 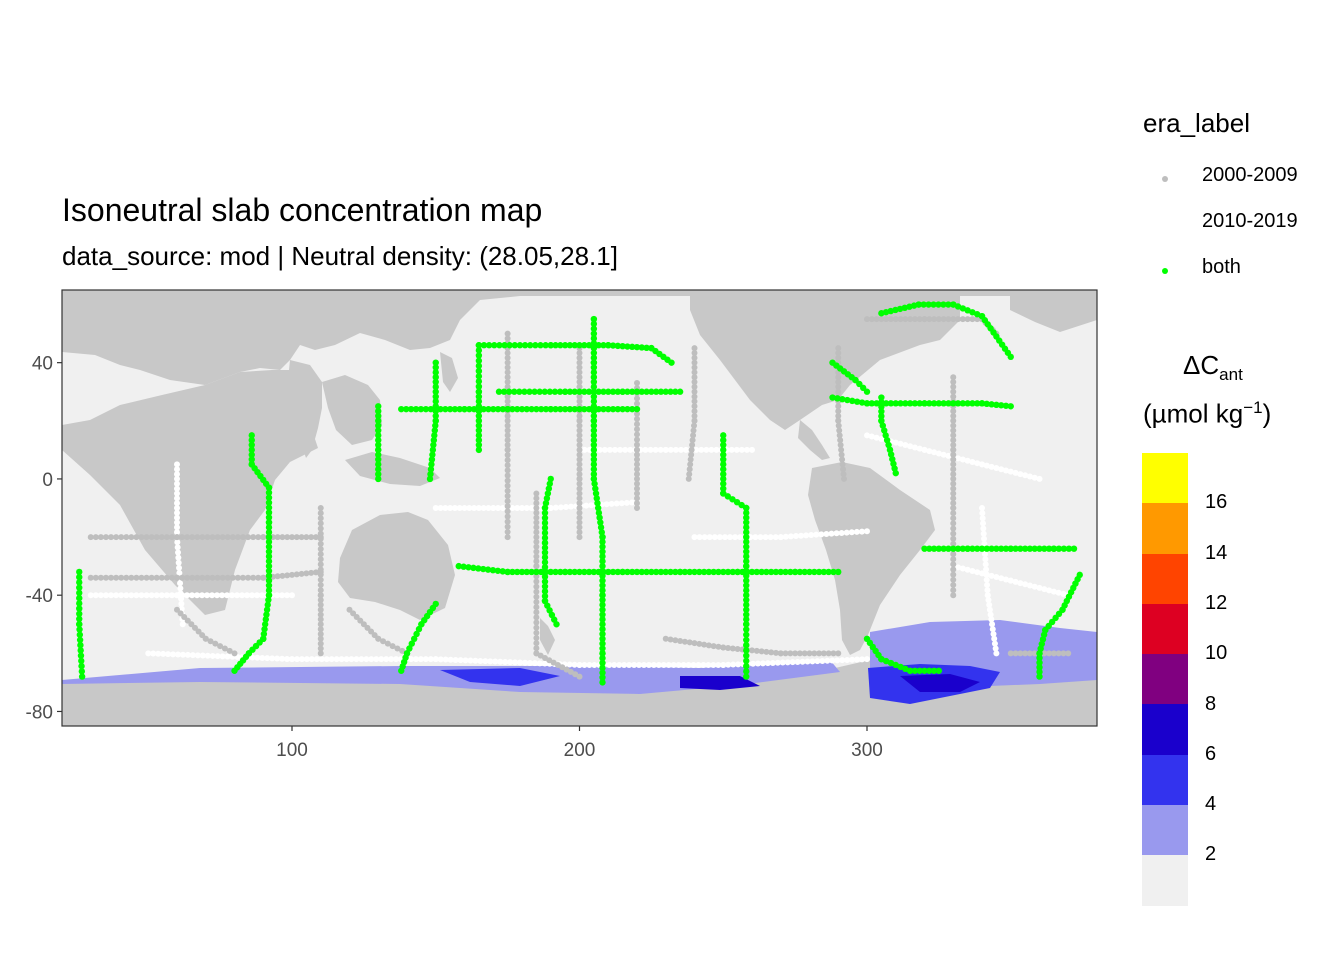 What do you see at coordinates (1165, 179) in the screenshot?
I see `legend-key-2000-2009` at bounding box center [1165, 179].